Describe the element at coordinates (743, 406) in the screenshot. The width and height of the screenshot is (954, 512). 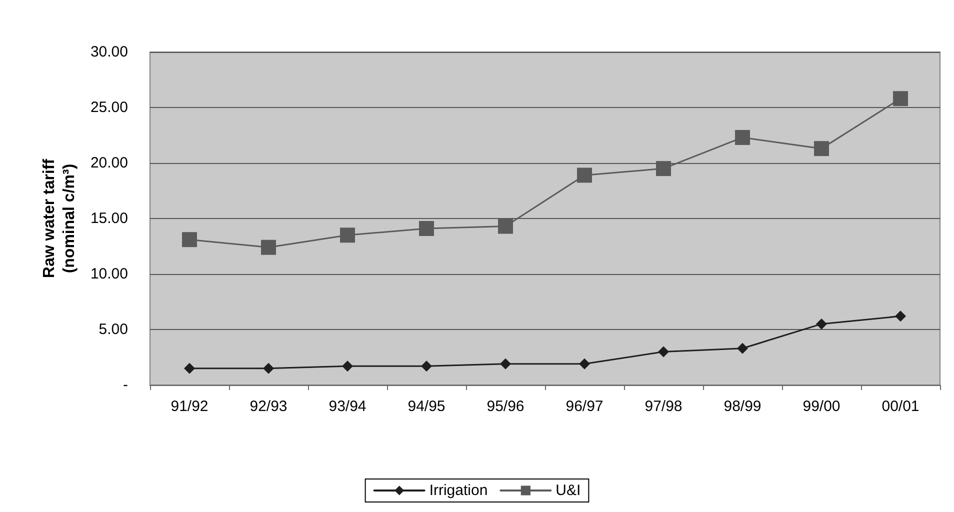
I see `x-tick-label: 98/99` at that location.